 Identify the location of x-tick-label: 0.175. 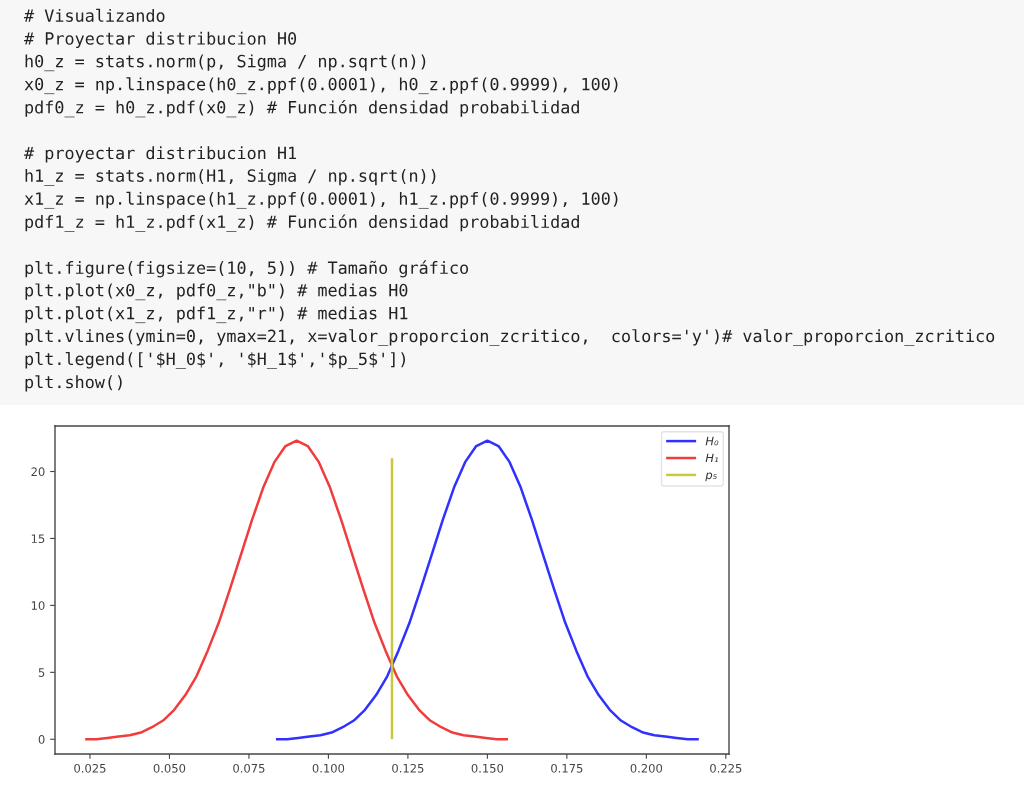
(567, 768).